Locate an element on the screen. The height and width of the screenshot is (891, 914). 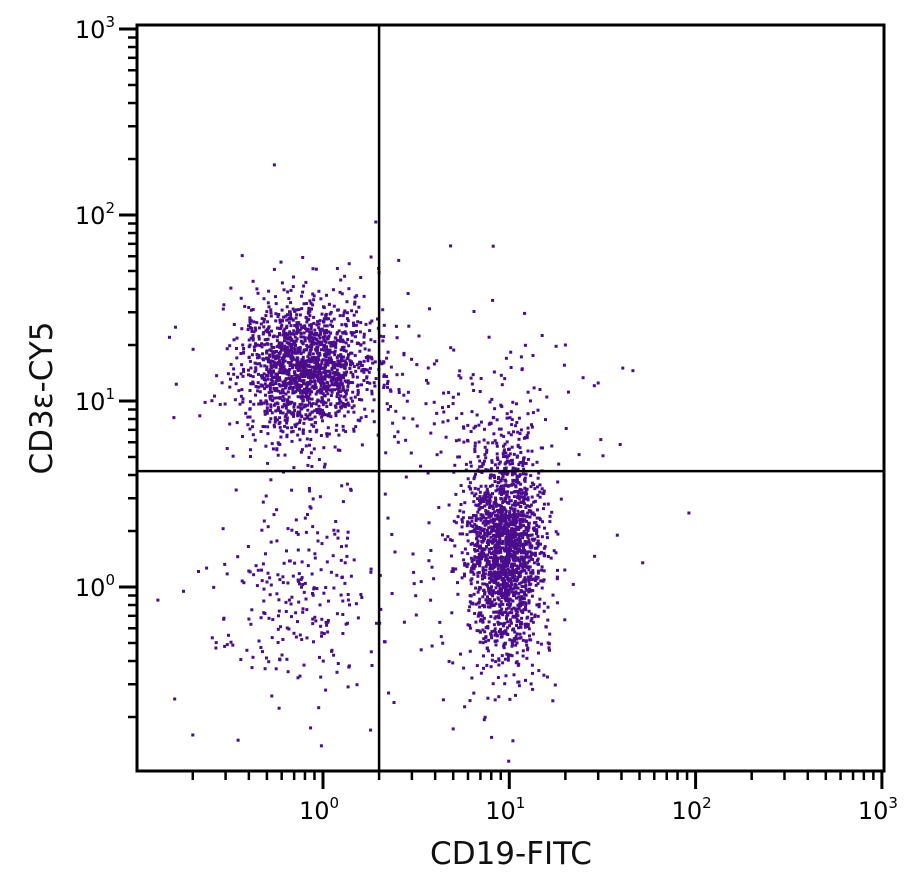
y-axis: 10⁰ 10¹ 10² 10³ is located at coordinates (106, 366).